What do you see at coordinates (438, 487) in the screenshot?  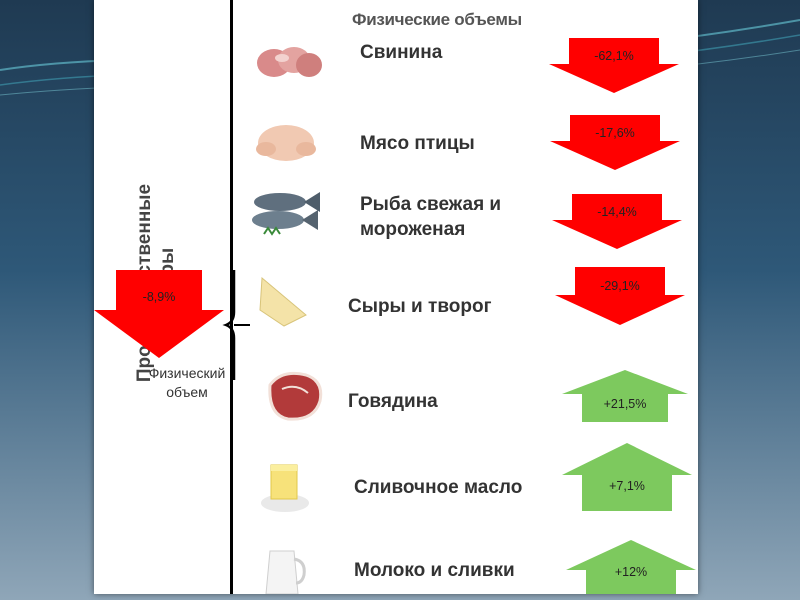 I see `item-label-butter: Сливочное масло` at bounding box center [438, 487].